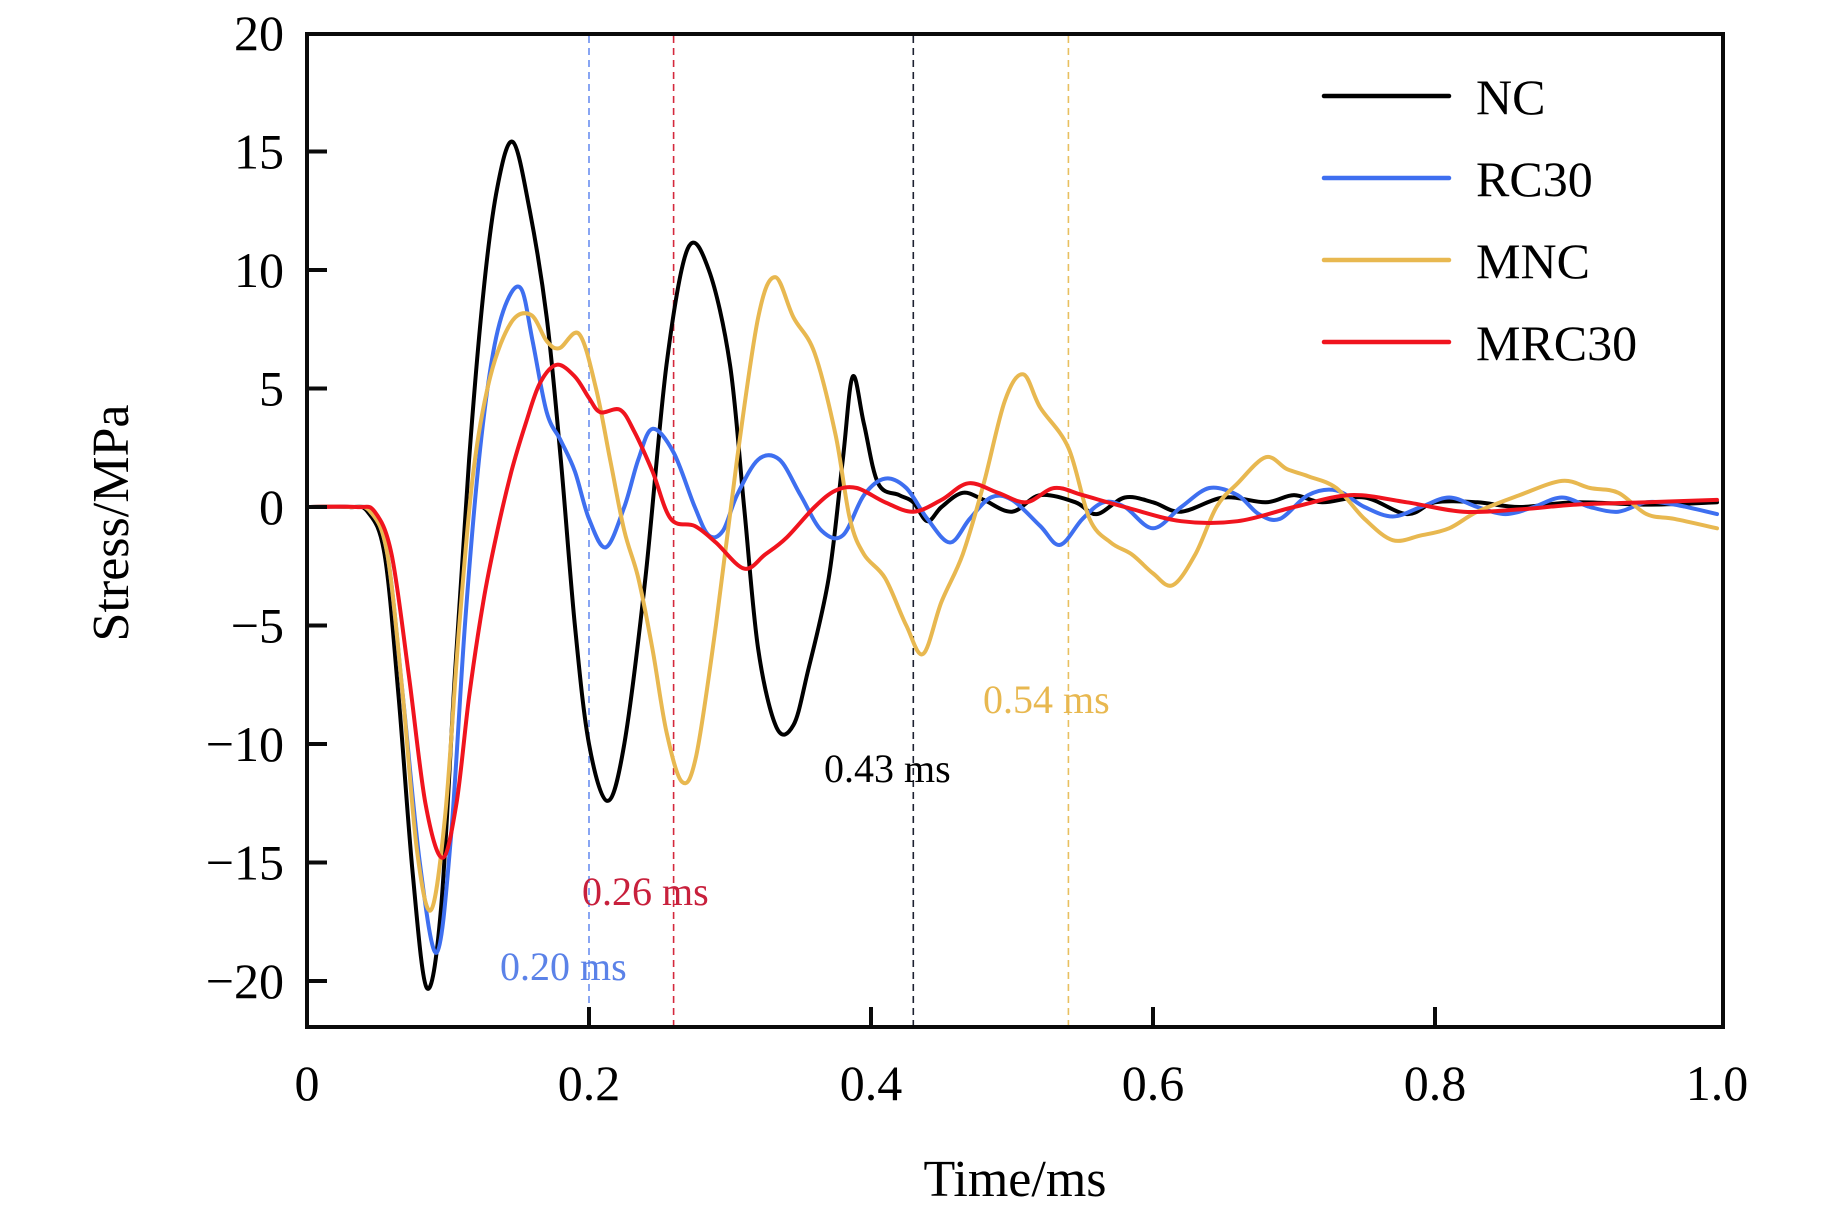  What do you see at coordinates (563, 966) in the screenshot?
I see `annotation-label: 0.20 ms` at bounding box center [563, 966].